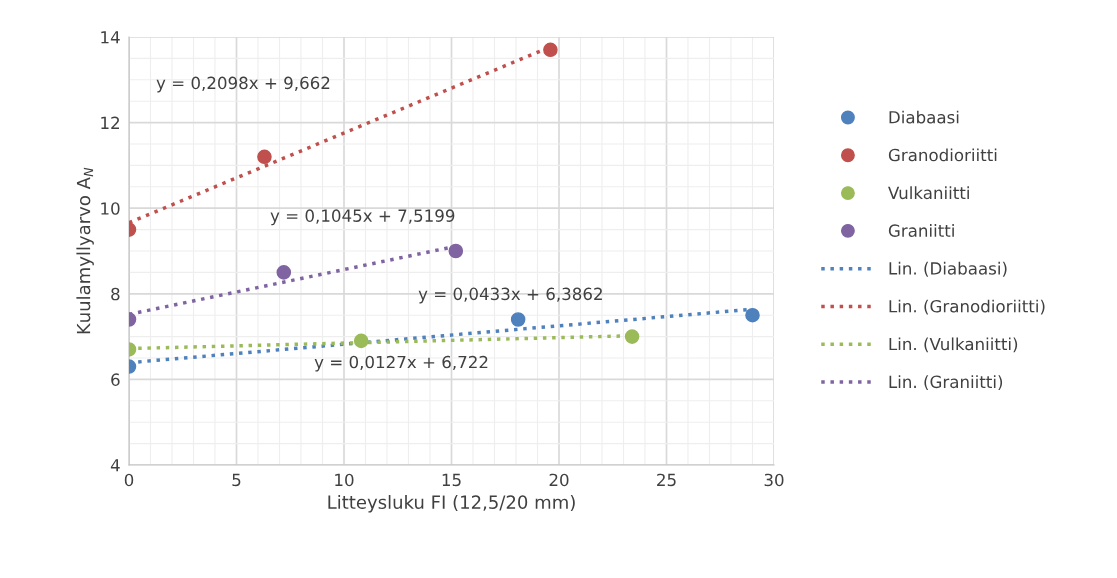 This screenshot has width=1117, height=578. I want to click on y-tick-label: 4, so click(115, 465).